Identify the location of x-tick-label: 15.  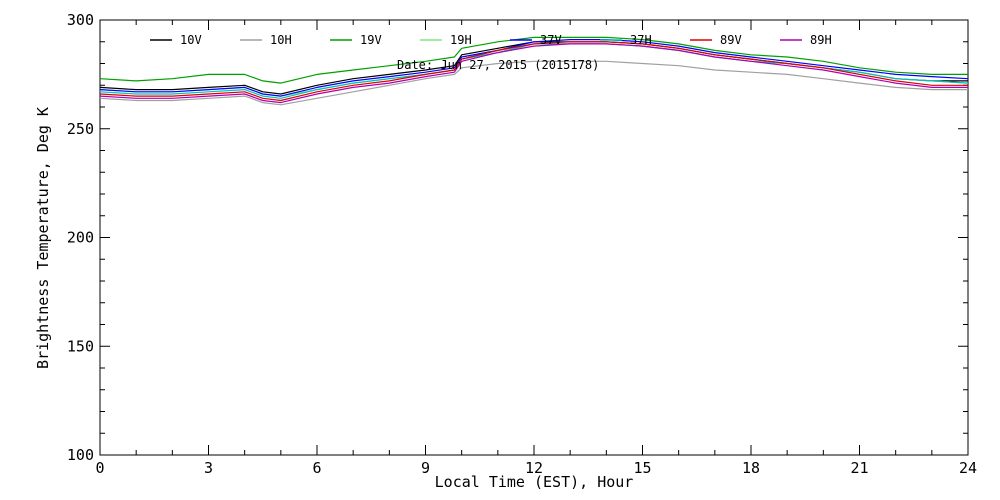
(642, 468).